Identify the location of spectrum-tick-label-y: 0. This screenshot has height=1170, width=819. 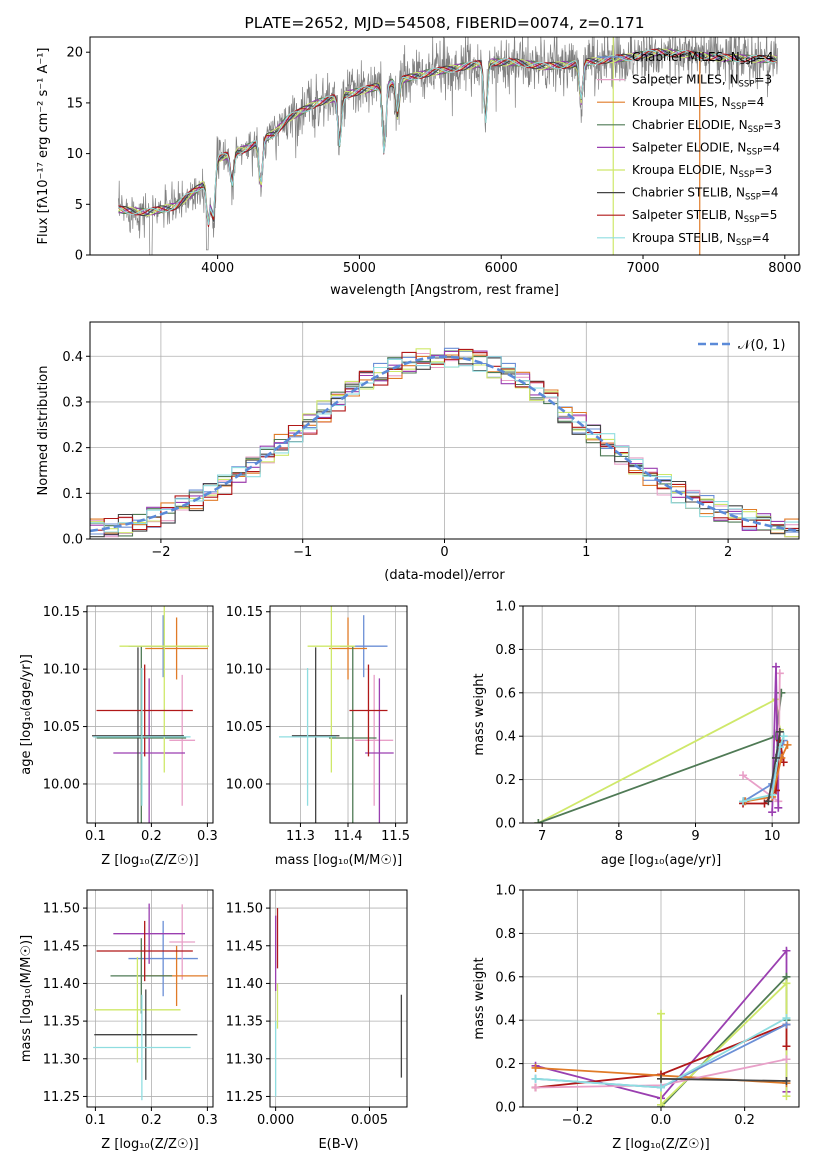
(79, 256).